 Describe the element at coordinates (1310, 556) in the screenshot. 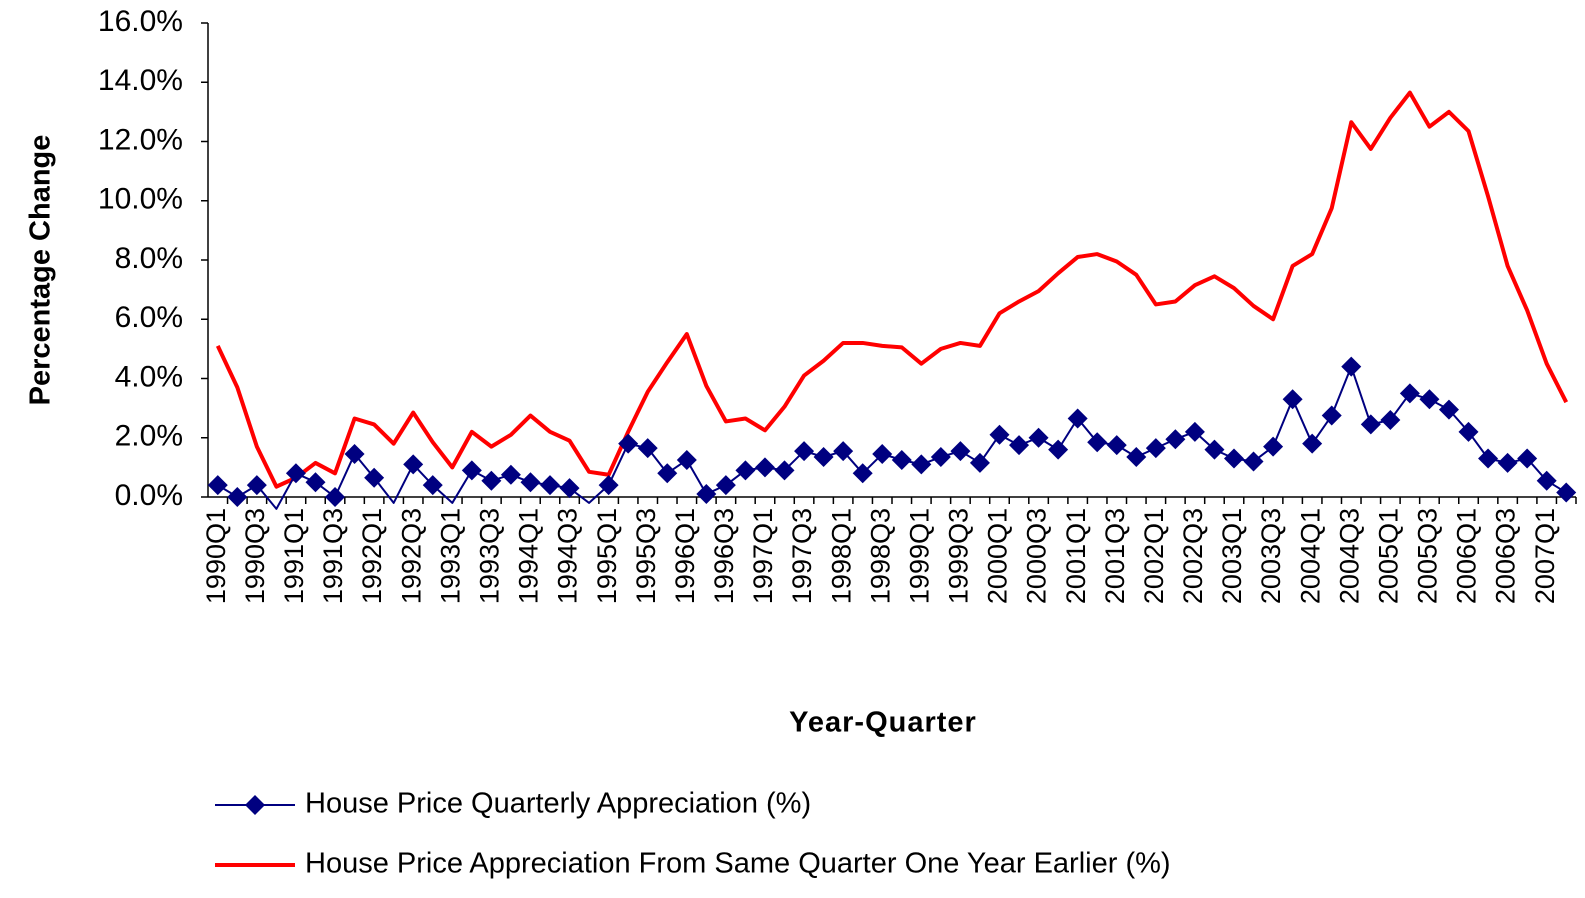

I see `x-tick-label: 2004Q1` at that location.